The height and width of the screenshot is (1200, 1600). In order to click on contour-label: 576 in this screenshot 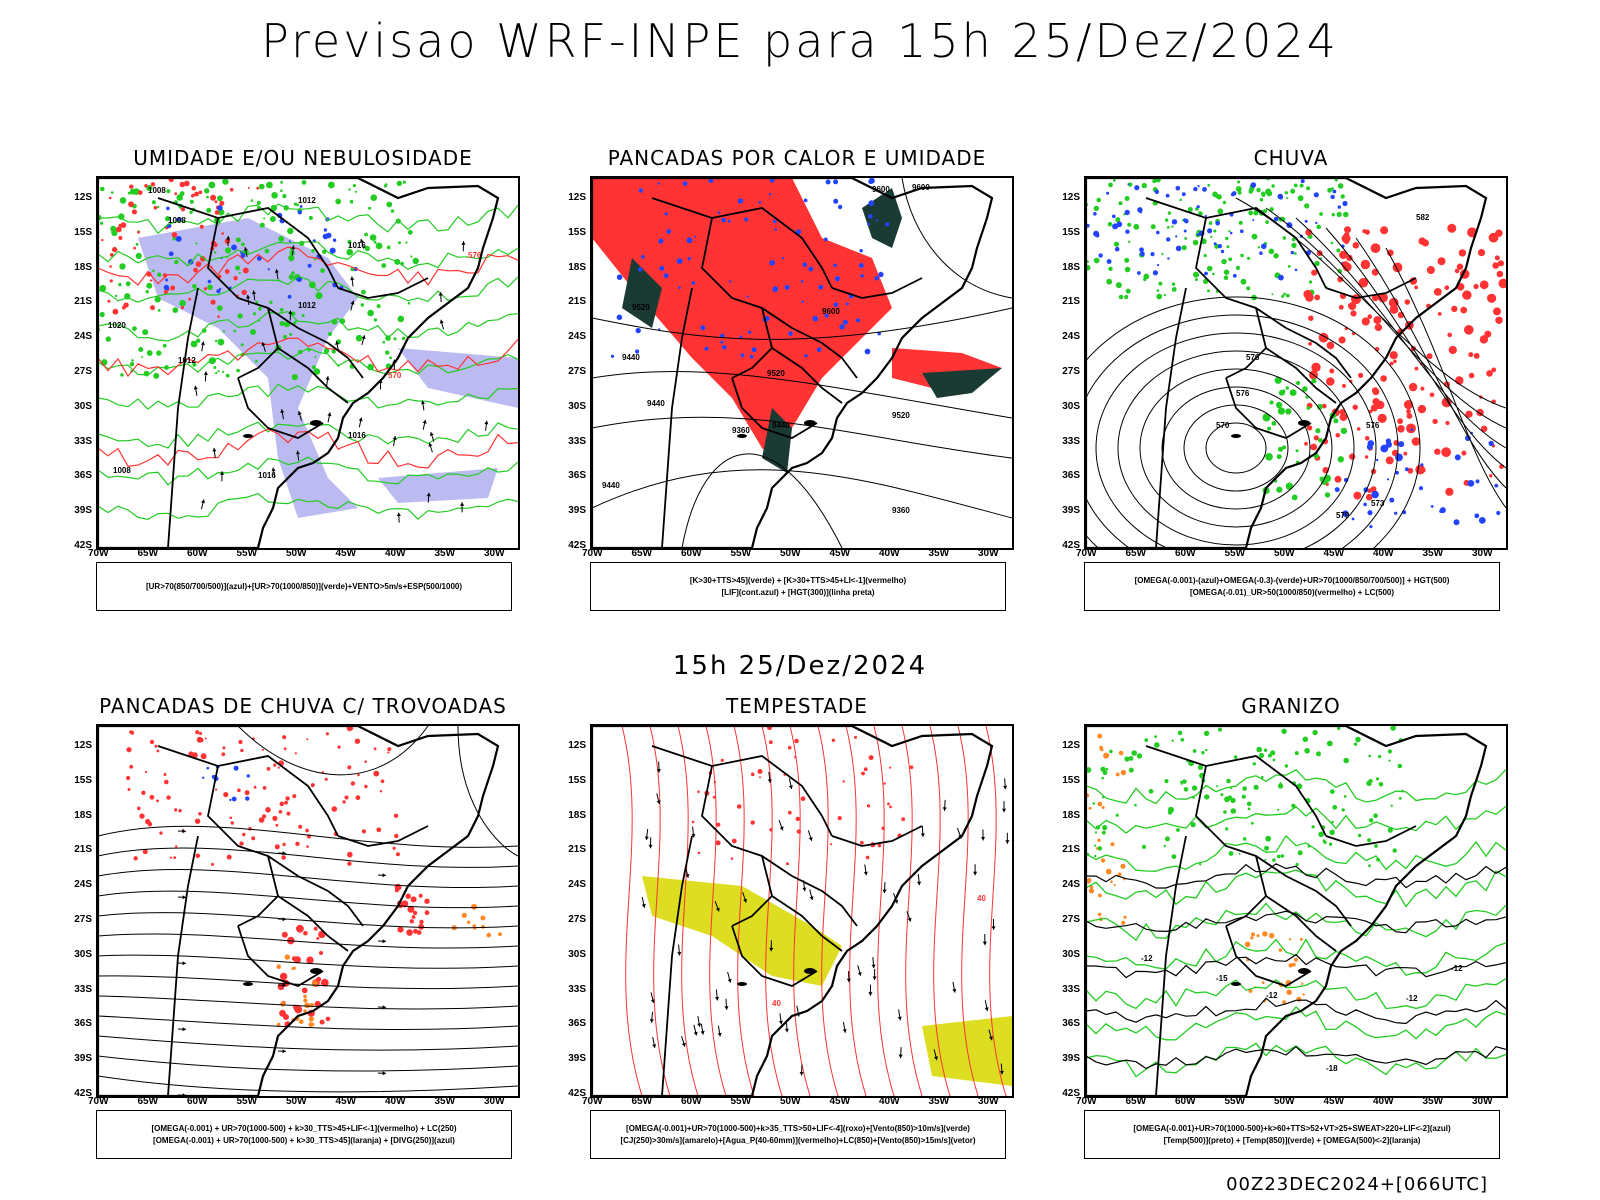, I will do `click(1243, 393)`.